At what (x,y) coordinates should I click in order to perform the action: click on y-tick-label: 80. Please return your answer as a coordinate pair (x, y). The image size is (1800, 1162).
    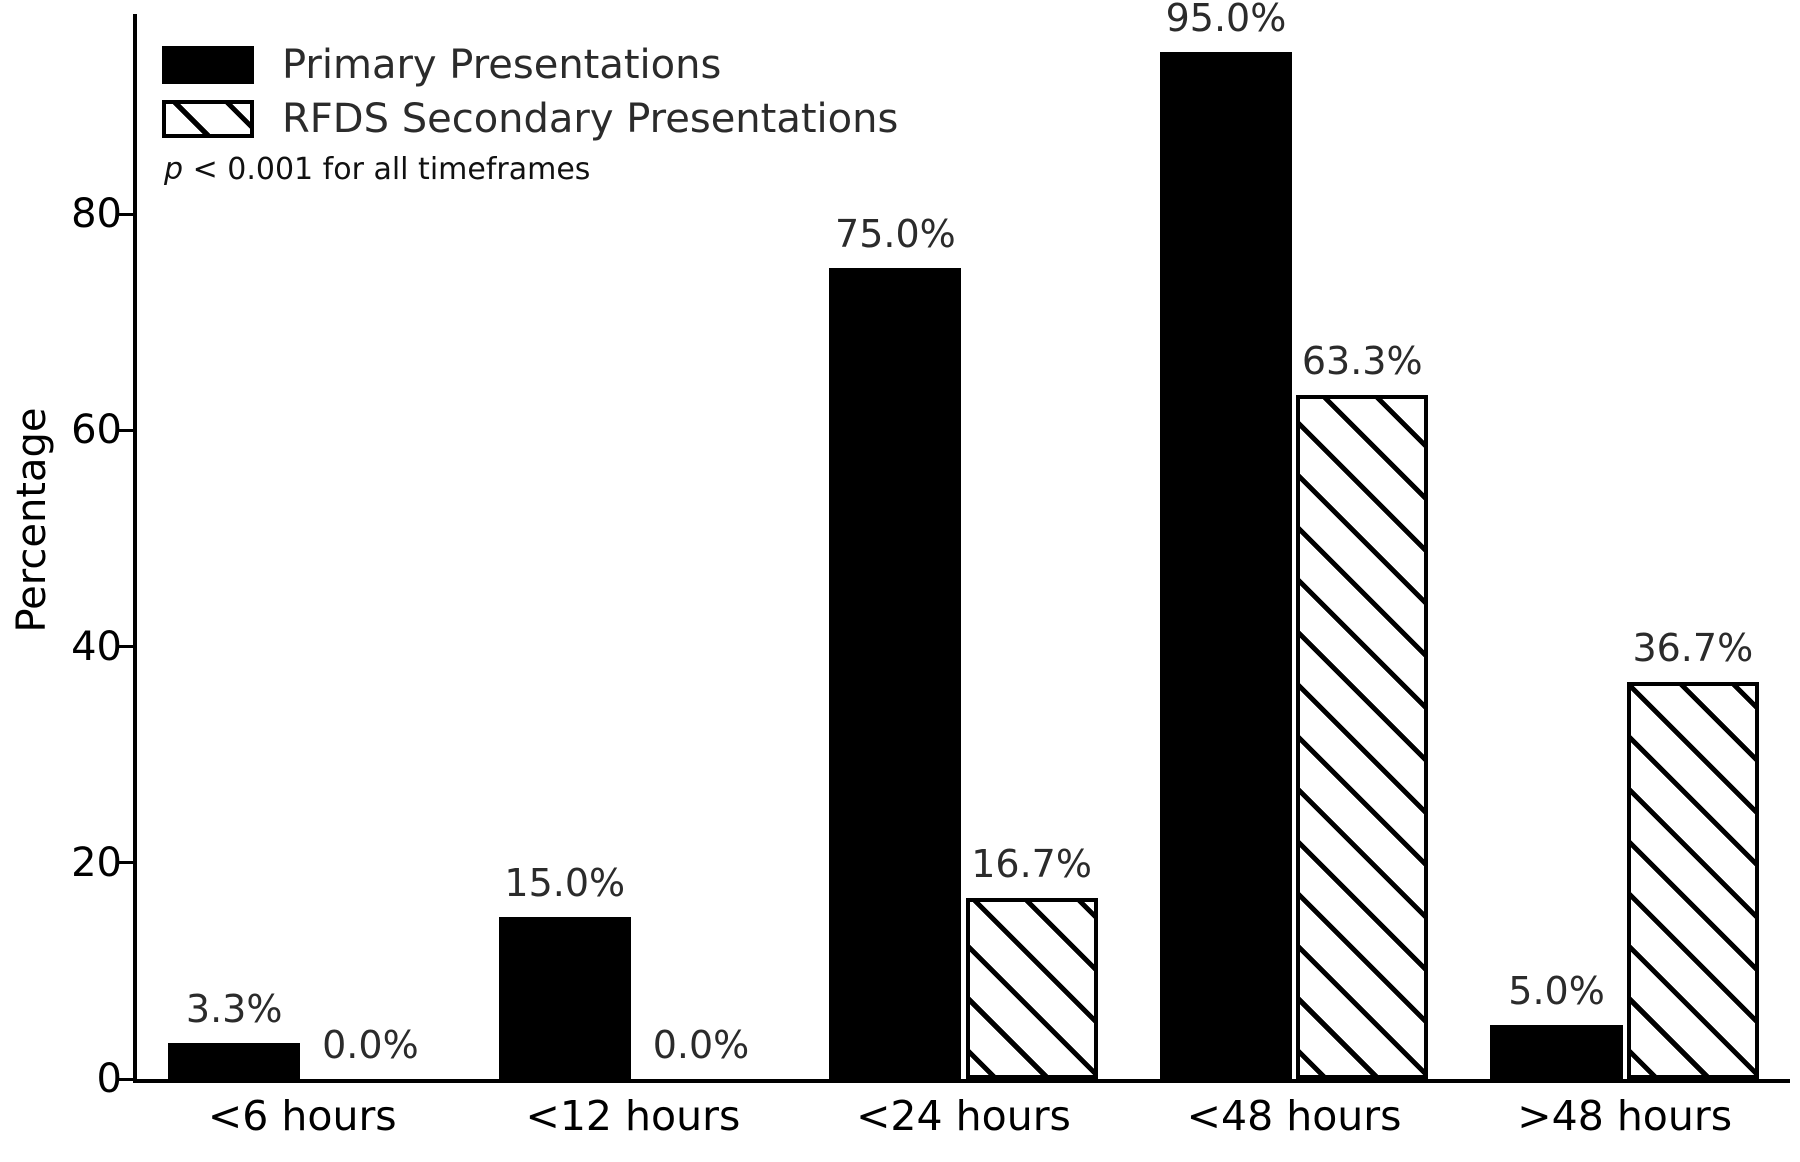
    Looking at the image, I should click on (96, 214).